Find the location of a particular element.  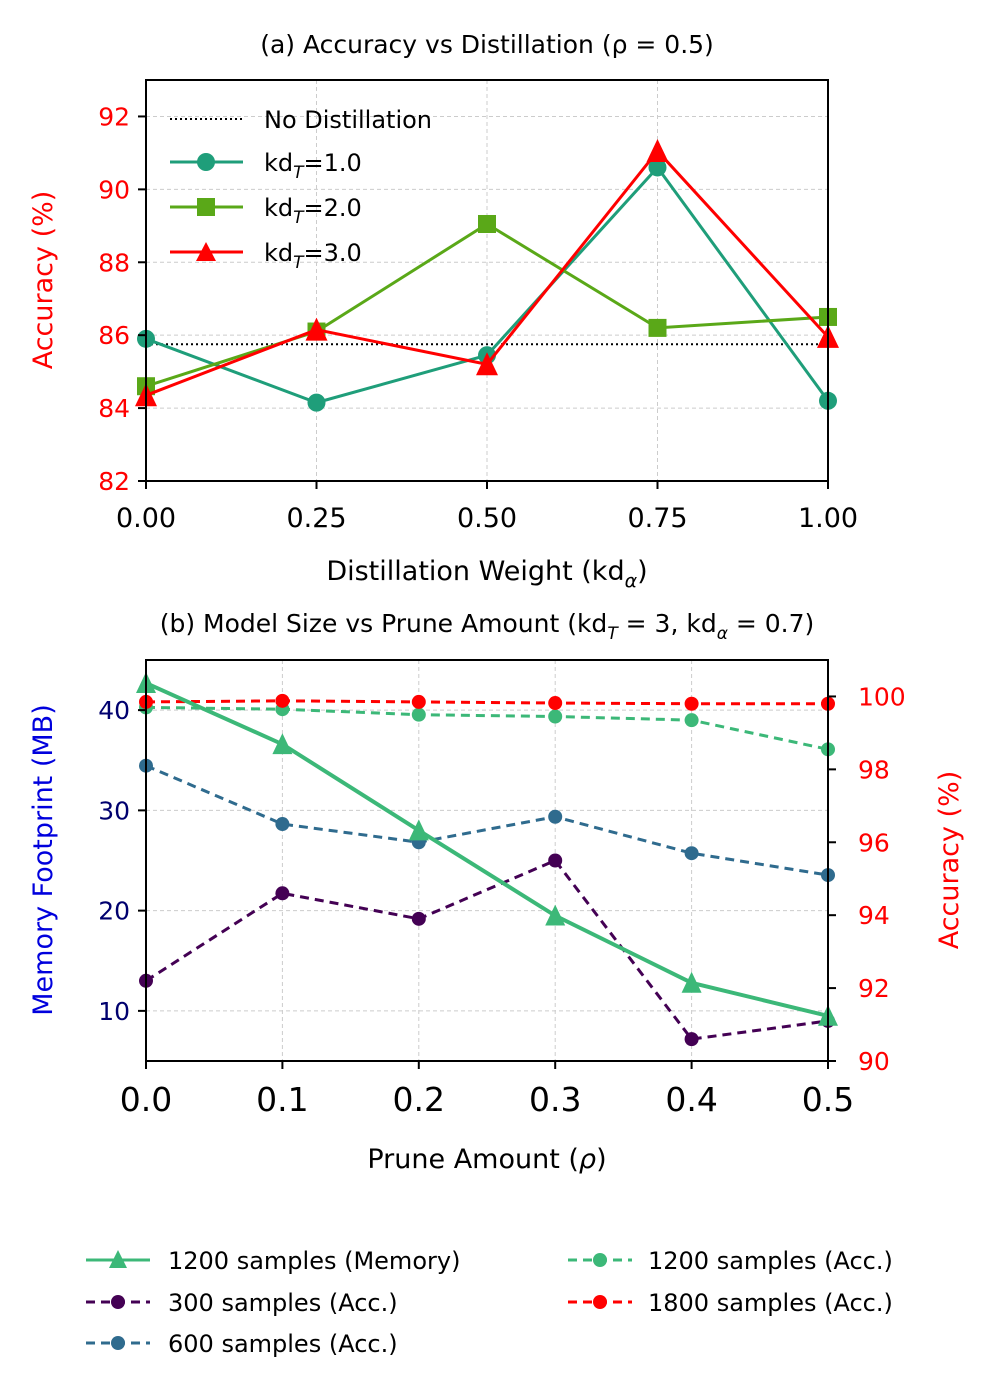

panel-b-ylabel-right: Accuracy (%) is located at coordinates (949, 860).